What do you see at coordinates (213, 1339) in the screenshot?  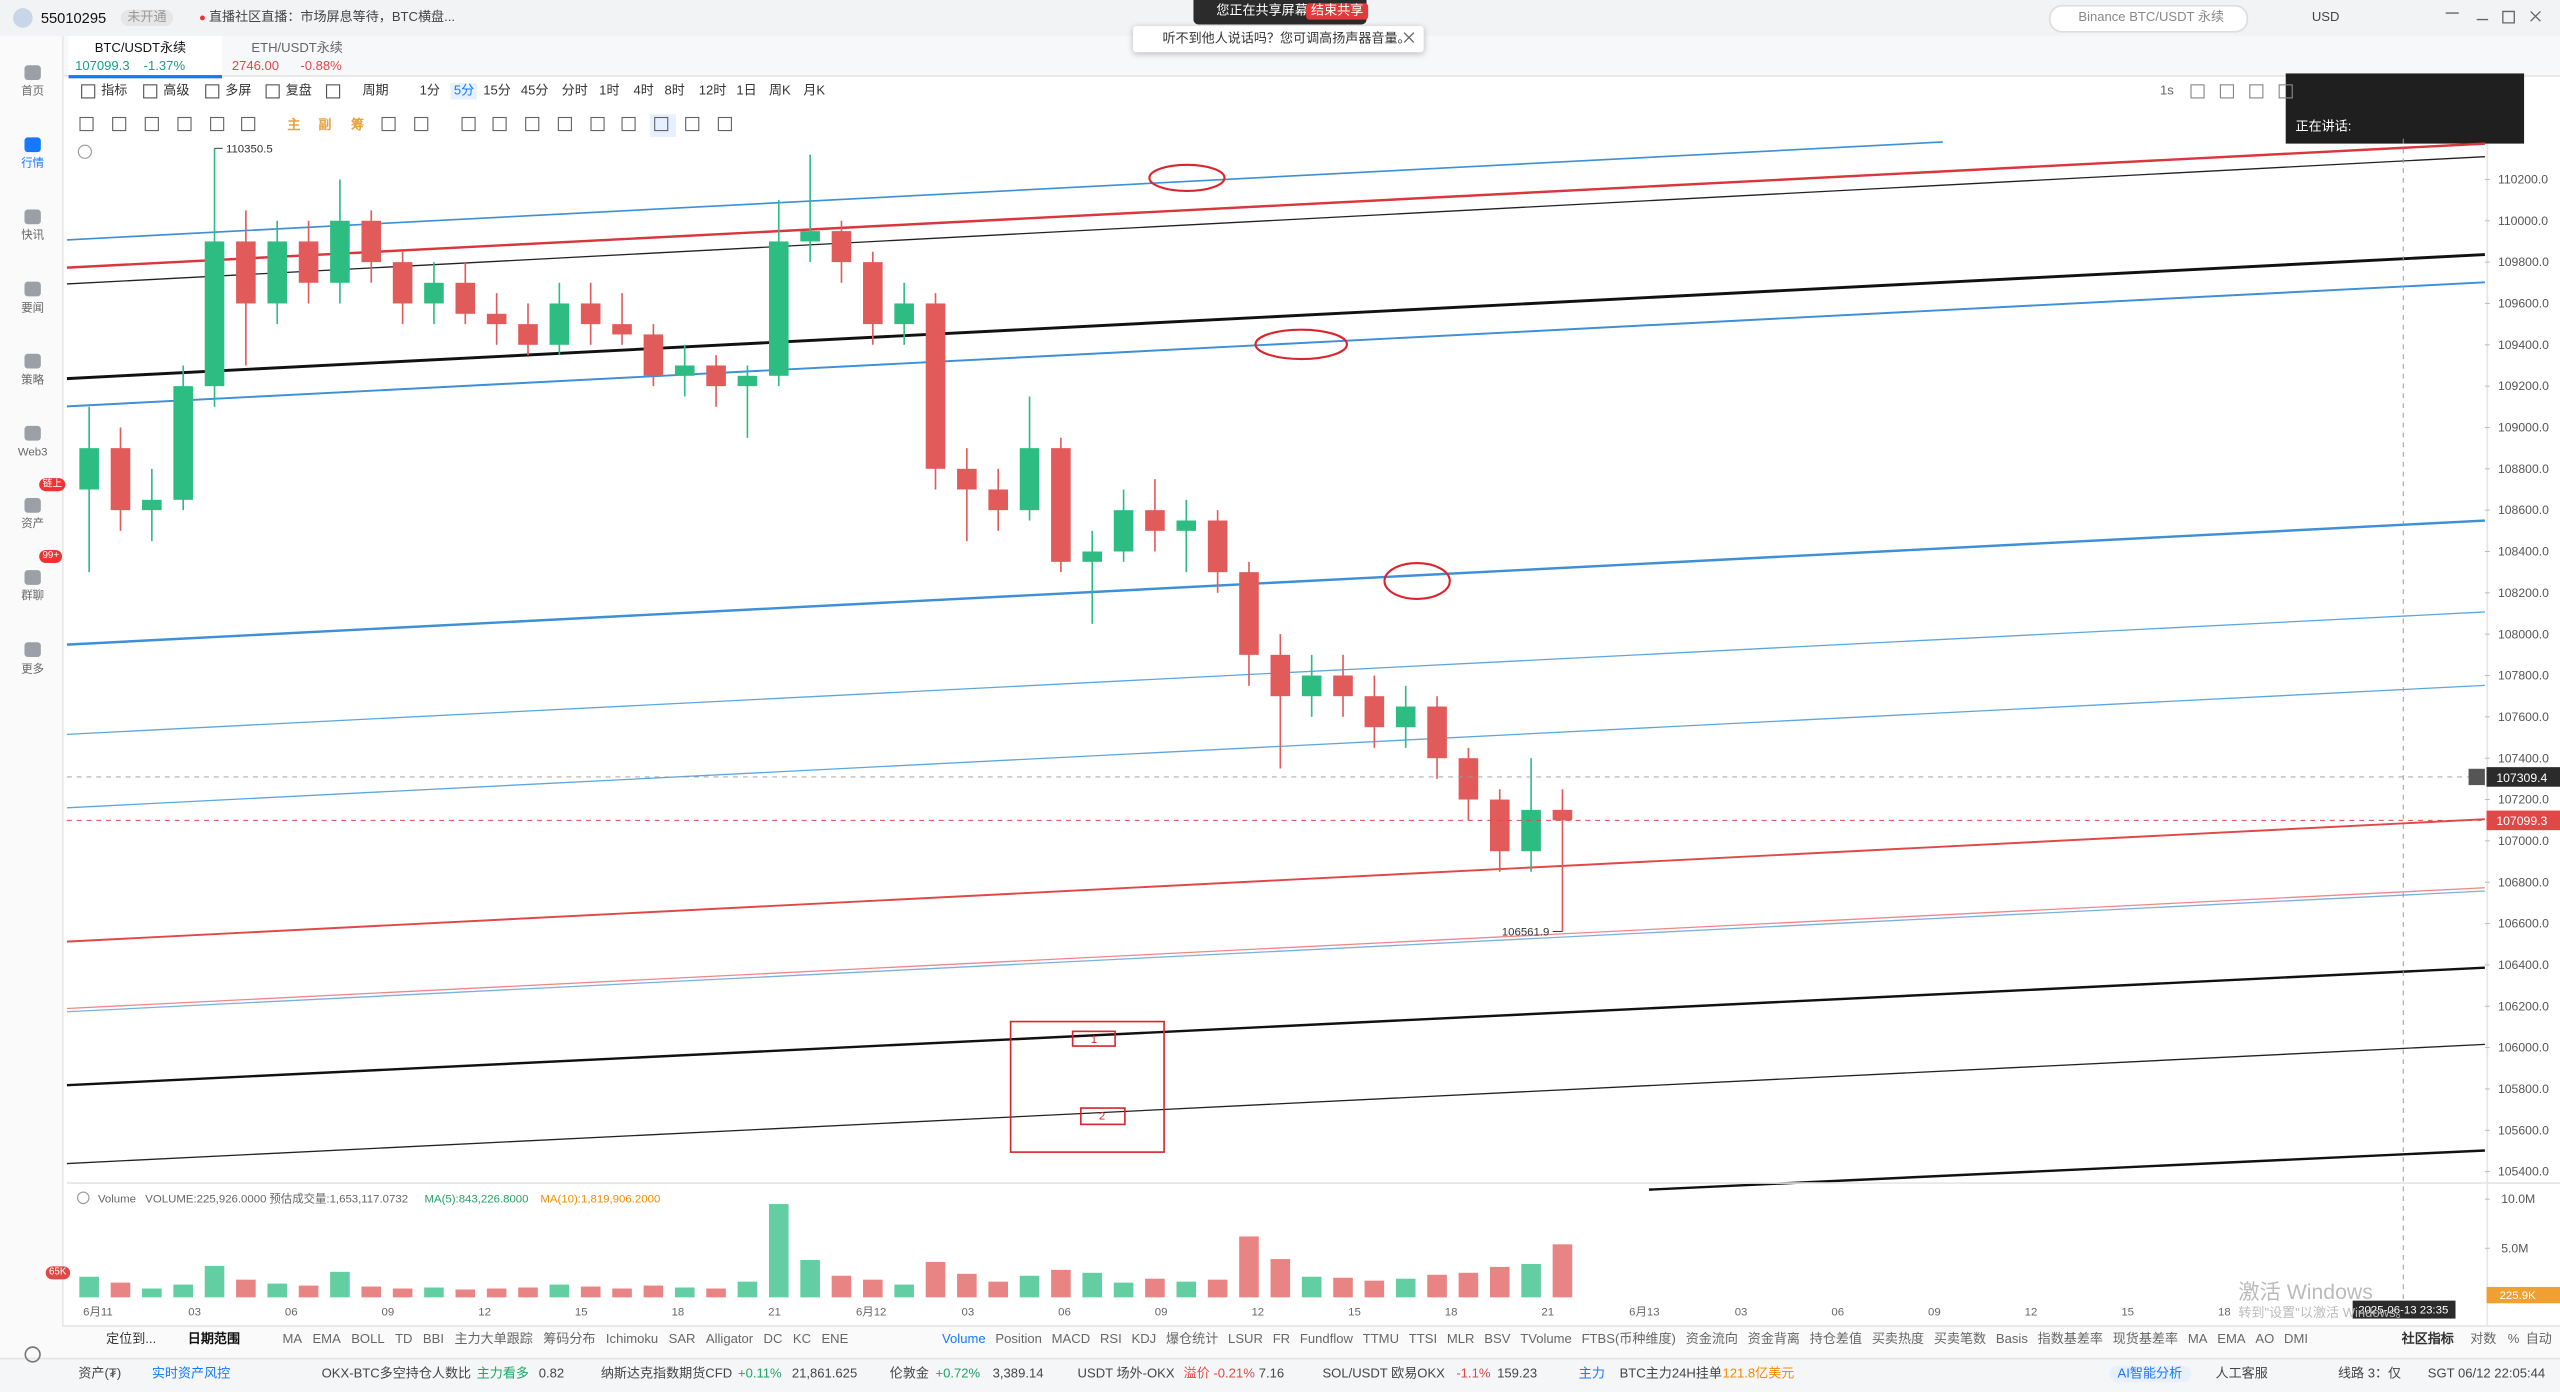 I see `date-range-select: 日期范围` at bounding box center [213, 1339].